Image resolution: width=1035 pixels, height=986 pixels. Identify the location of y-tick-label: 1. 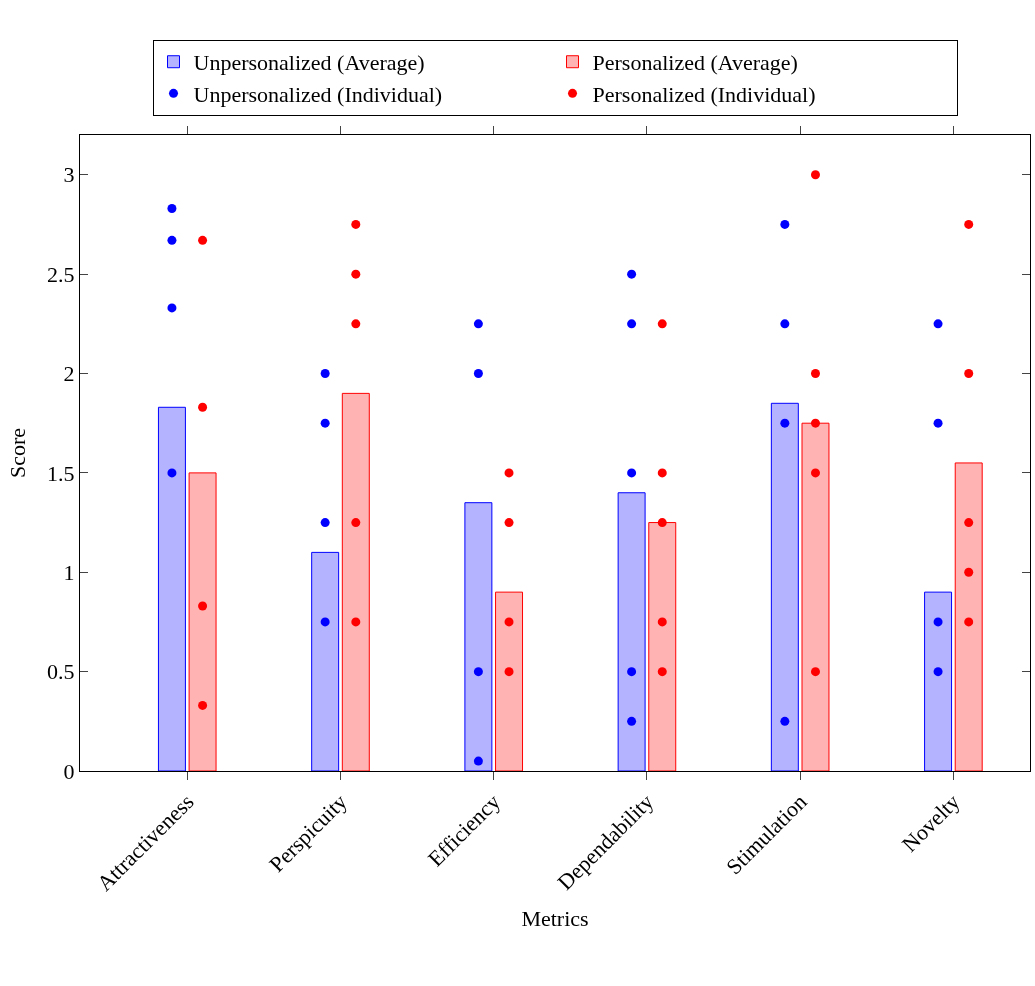
(69, 572).